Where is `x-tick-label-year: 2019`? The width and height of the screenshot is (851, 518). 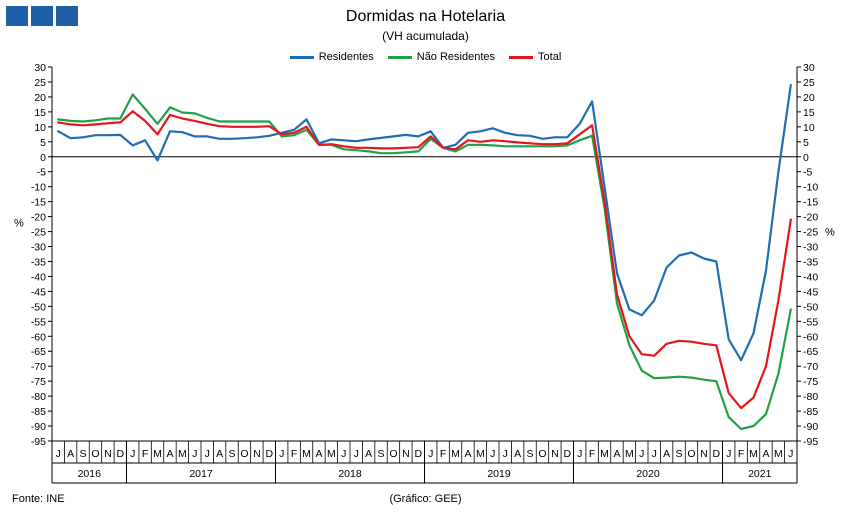
x-tick-label-year: 2019 is located at coordinates (499, 474).